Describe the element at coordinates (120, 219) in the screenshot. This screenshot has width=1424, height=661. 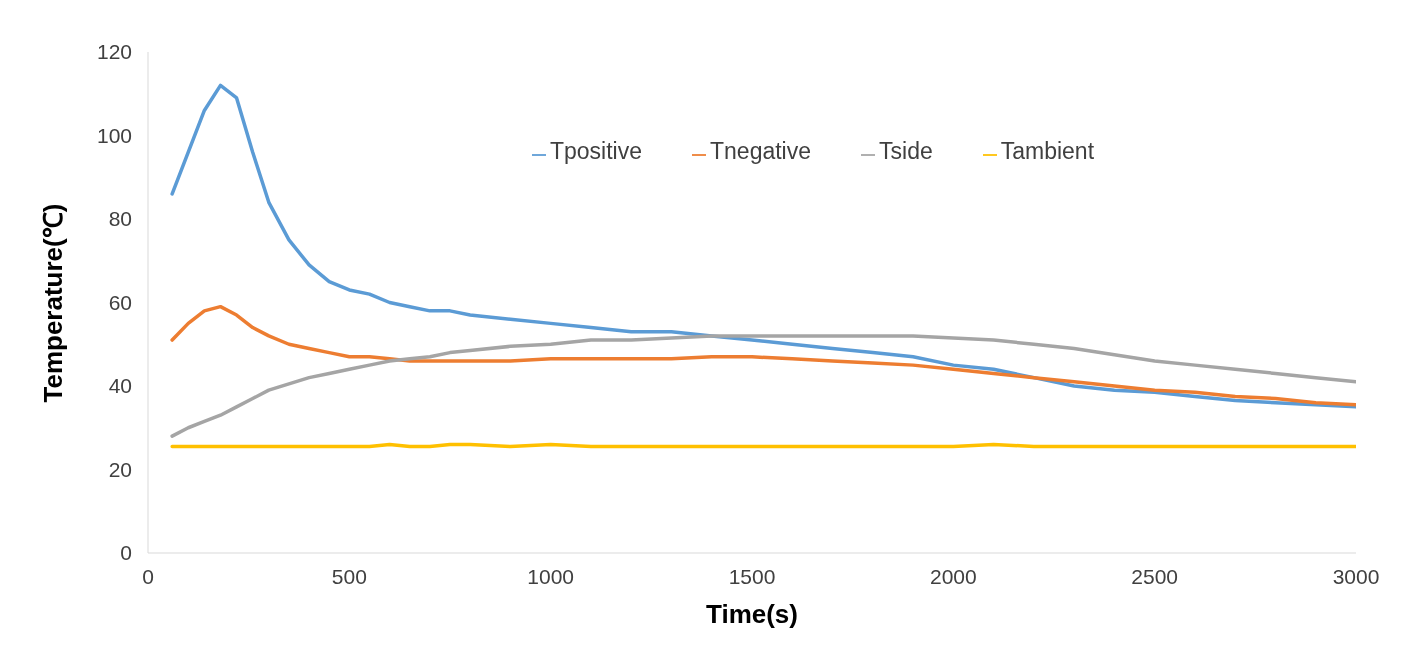
I see `y-tick-label: 80` at that location.